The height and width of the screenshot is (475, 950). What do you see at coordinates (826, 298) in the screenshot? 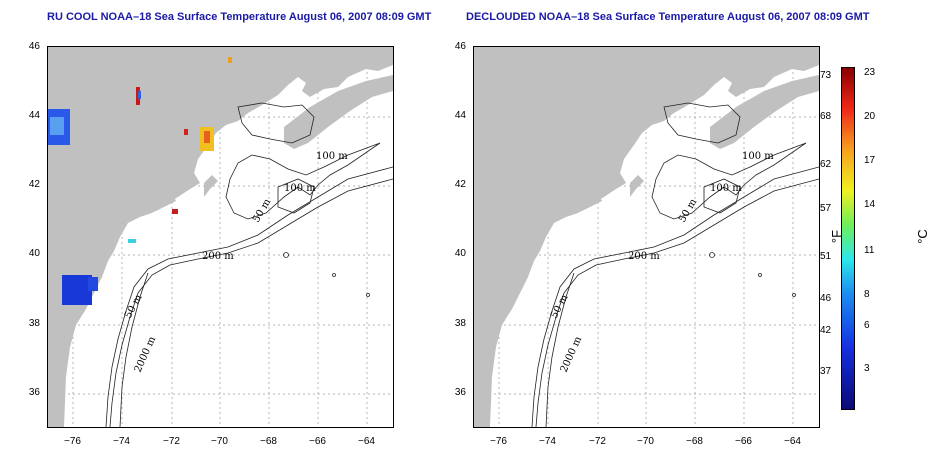
I see `fahrenheit-tick: 46` at bounding box center [826, 298].